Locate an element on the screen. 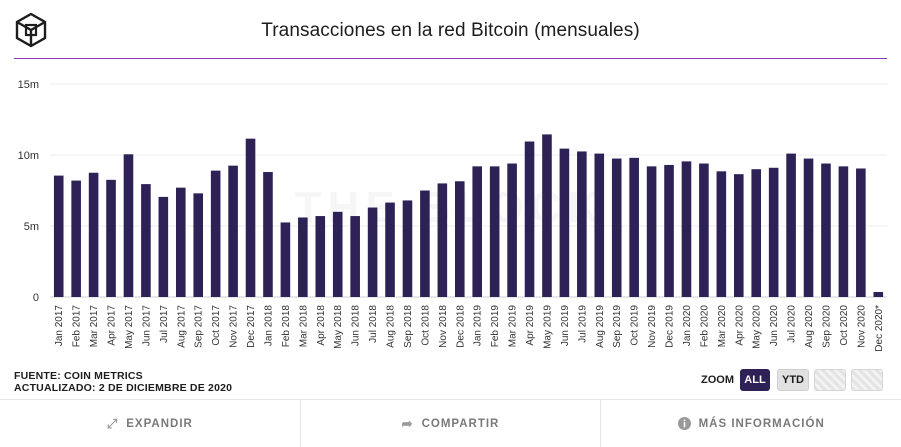 This screenshot has height=447, width=901. x-tick-label: Oct 2020 is located at coordinates (844, 325).